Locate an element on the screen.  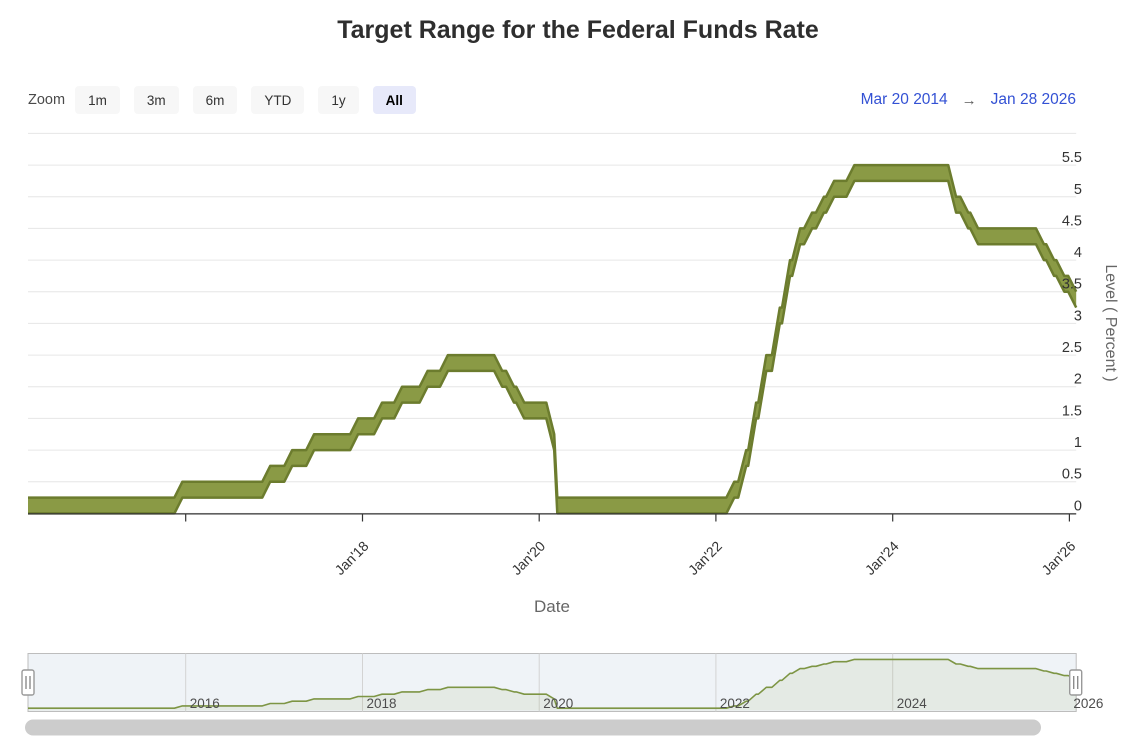
zoom-button-1m: 1m is located at coordinates (97, 100).